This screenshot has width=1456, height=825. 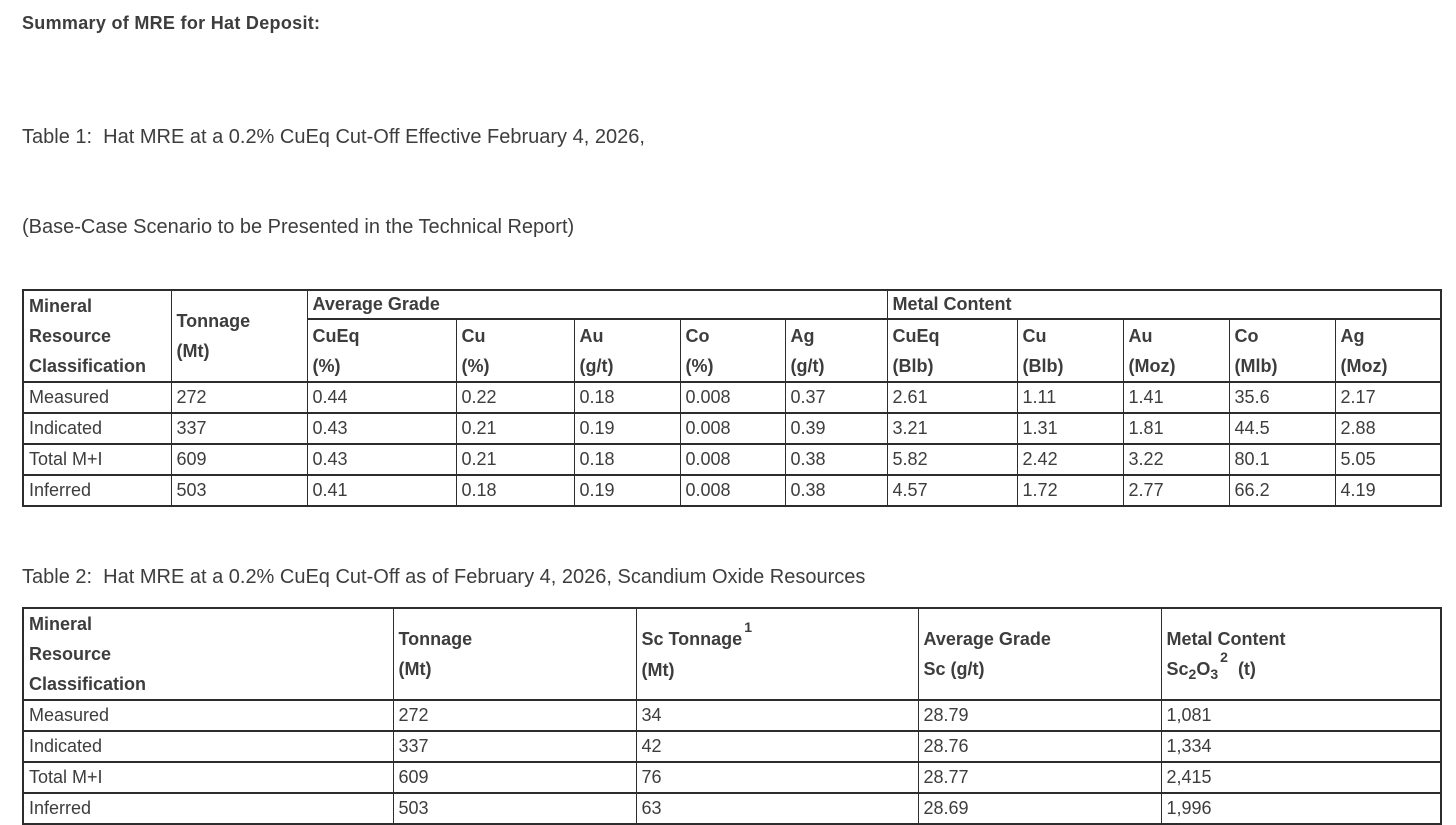 What do you see at coordinates (732, 777) in the screenshot?
I see `table-row: Total M+I 609 76 28.77 2,415` at bounding box center [732, 777].